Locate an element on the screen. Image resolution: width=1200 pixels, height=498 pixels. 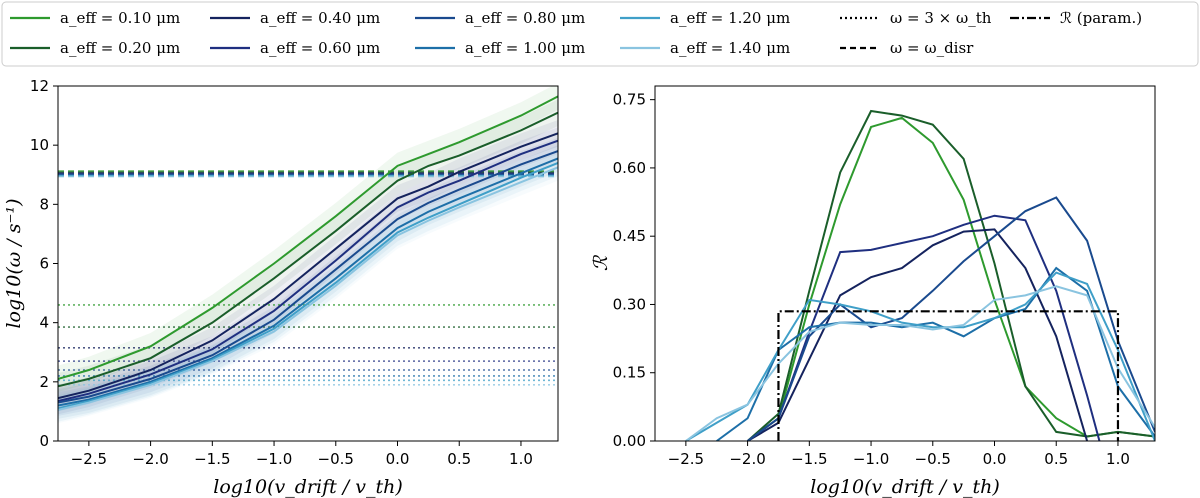
y-tick-label: 8 is located at coordinates (44, 204).